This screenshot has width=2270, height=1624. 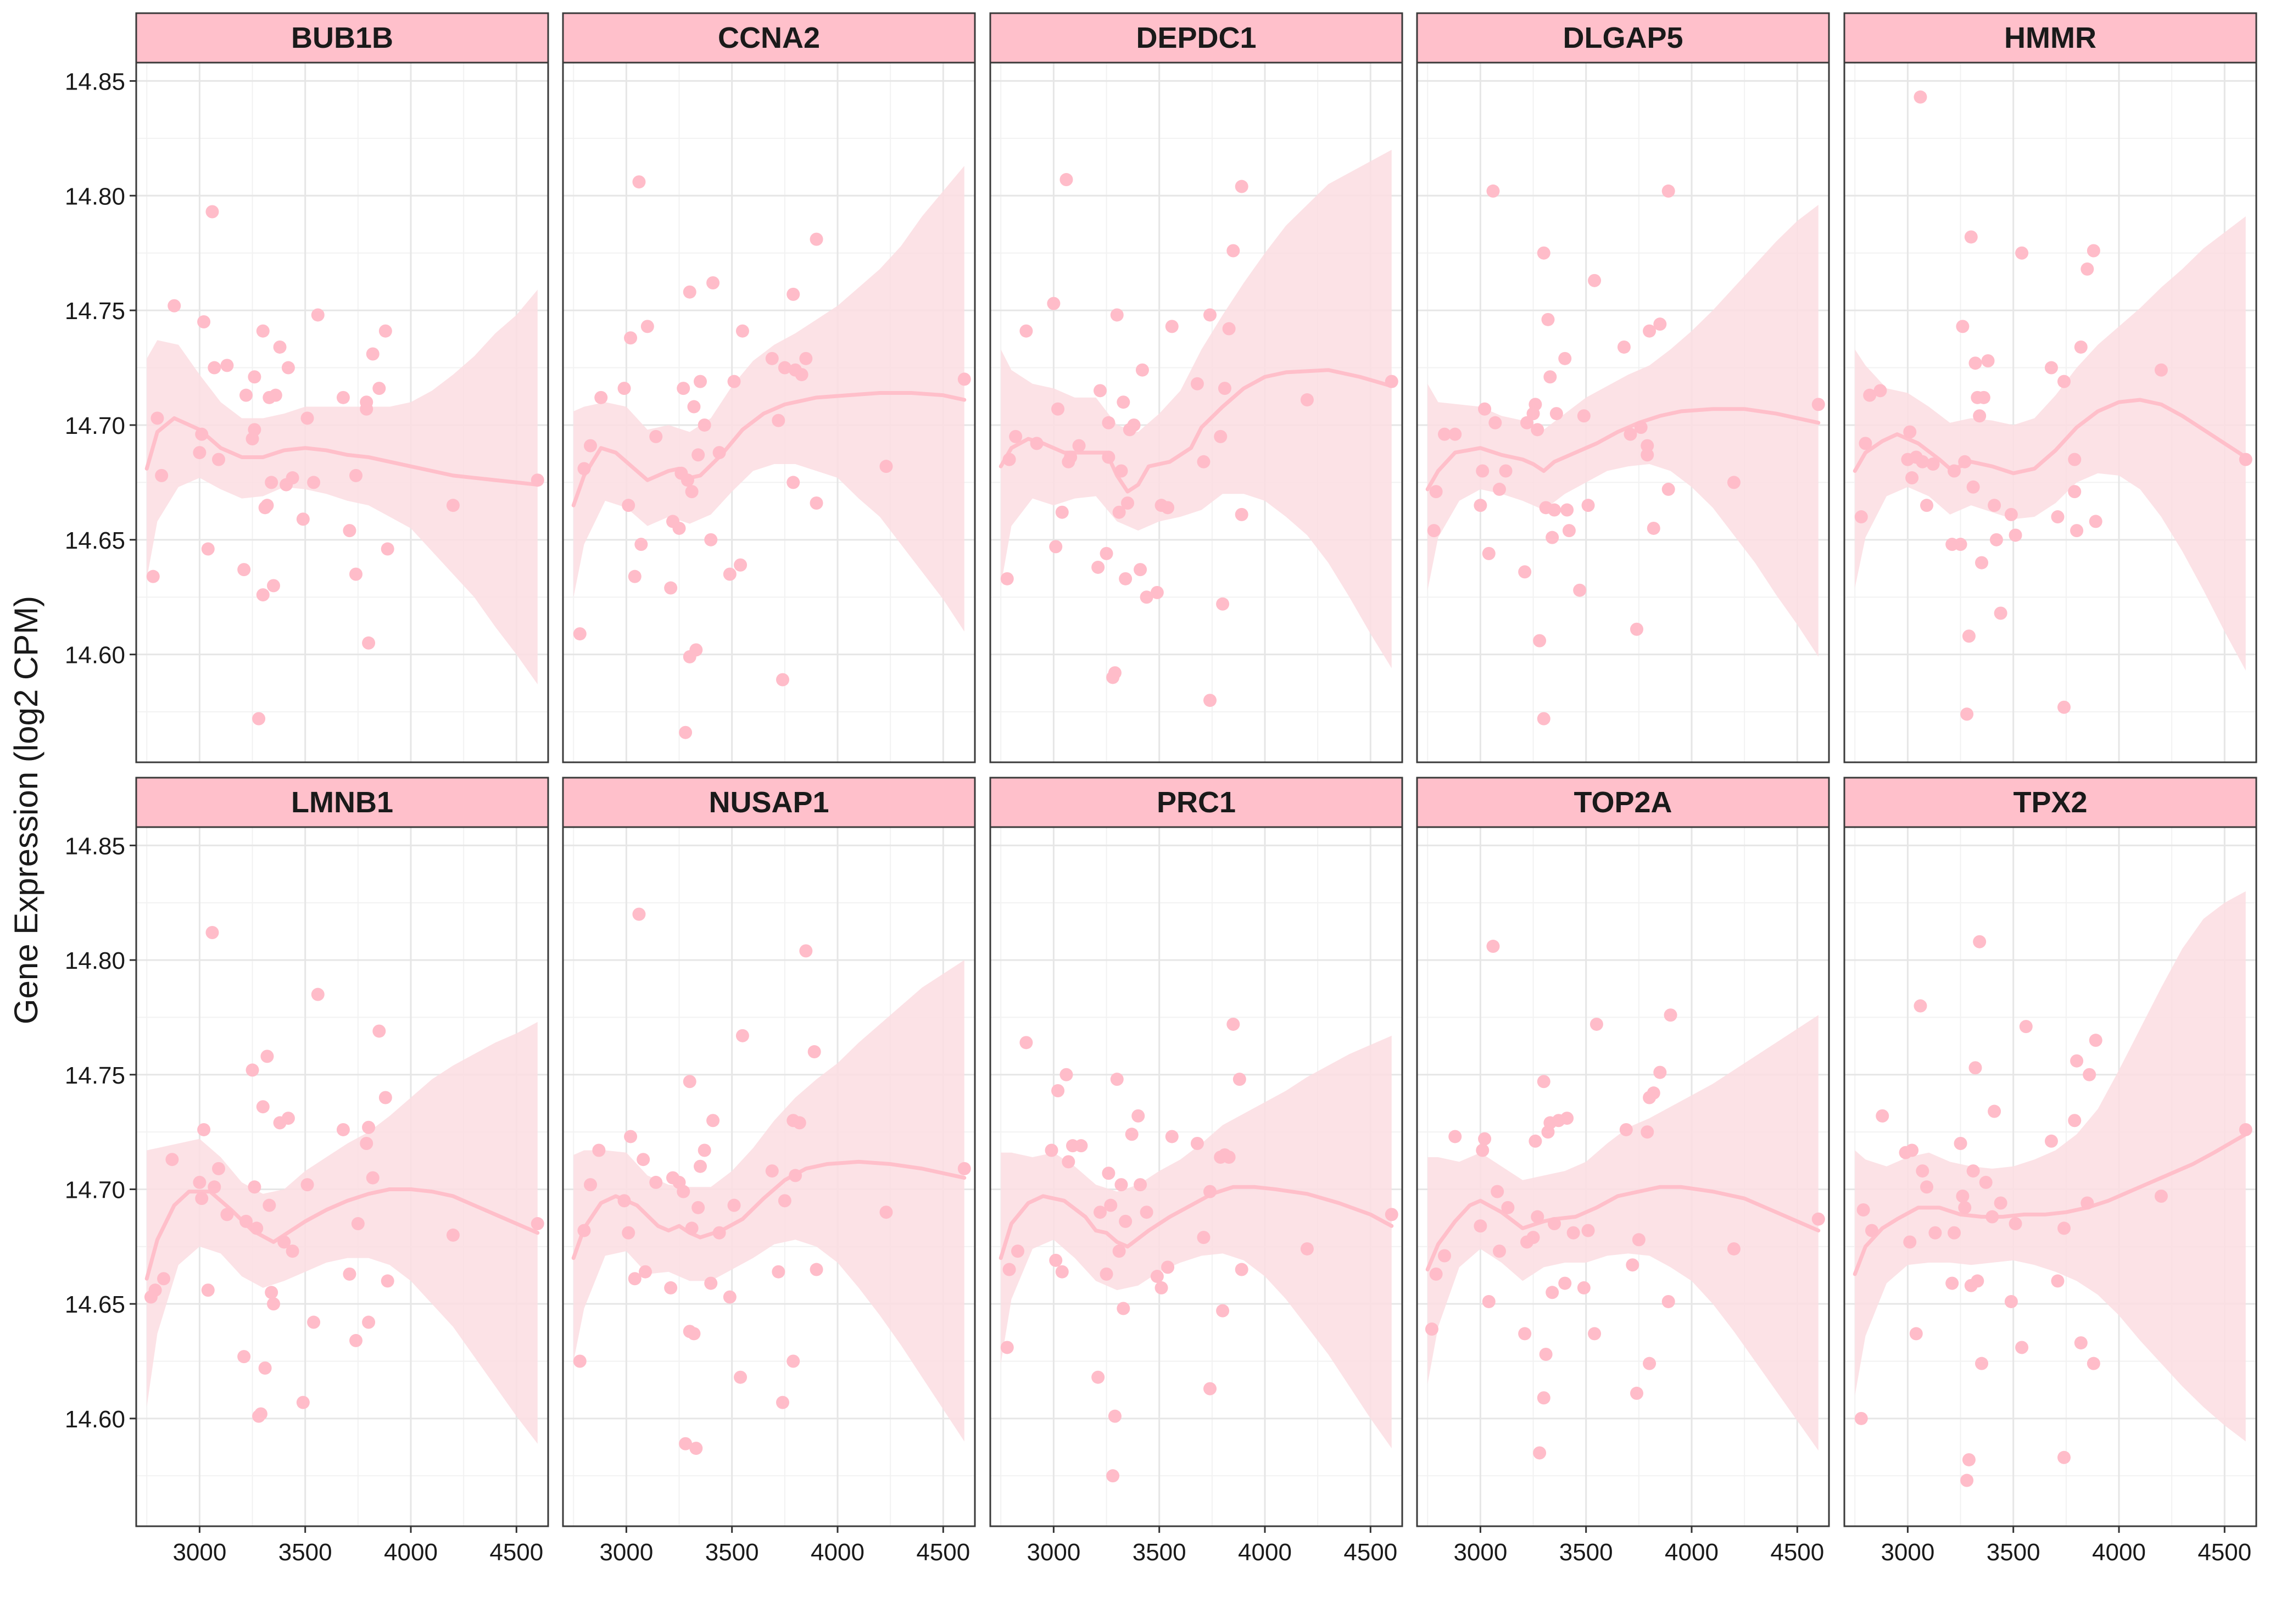 What do you see at coordinates (95, 540) in the screenshot?
I see `y-tick-label: 14.65` at bounding box center [95, 540].